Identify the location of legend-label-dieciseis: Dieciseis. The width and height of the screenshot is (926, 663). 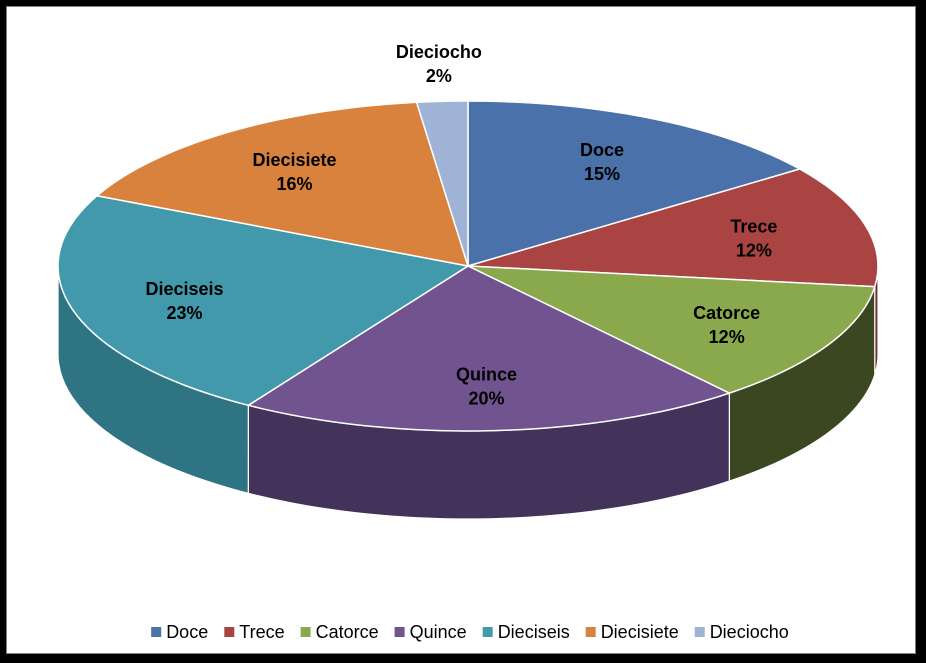
(534, 632).